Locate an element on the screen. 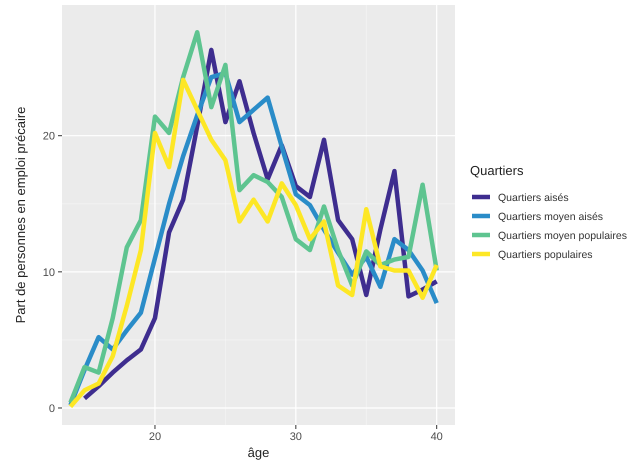 This screenshot has height=462, width=644. legend-label: Quartiers moyen aisés is located at coordinates (551, 217).